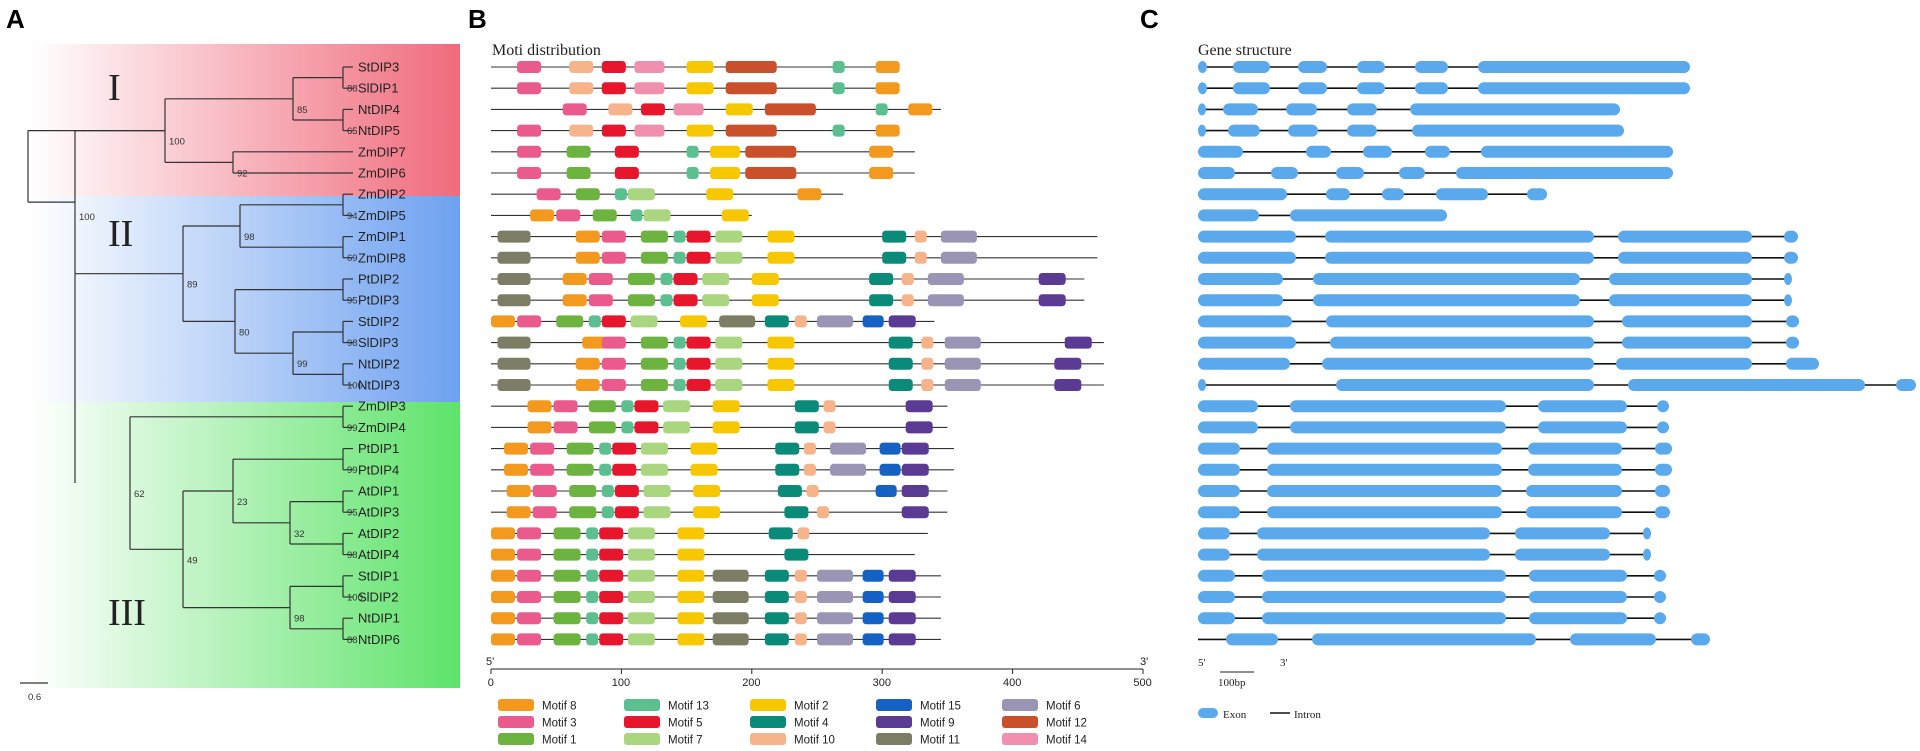  Describe the element at coordinates (1045, 740) in the screenshot. I see `legend-item: Motif 14` at that location.